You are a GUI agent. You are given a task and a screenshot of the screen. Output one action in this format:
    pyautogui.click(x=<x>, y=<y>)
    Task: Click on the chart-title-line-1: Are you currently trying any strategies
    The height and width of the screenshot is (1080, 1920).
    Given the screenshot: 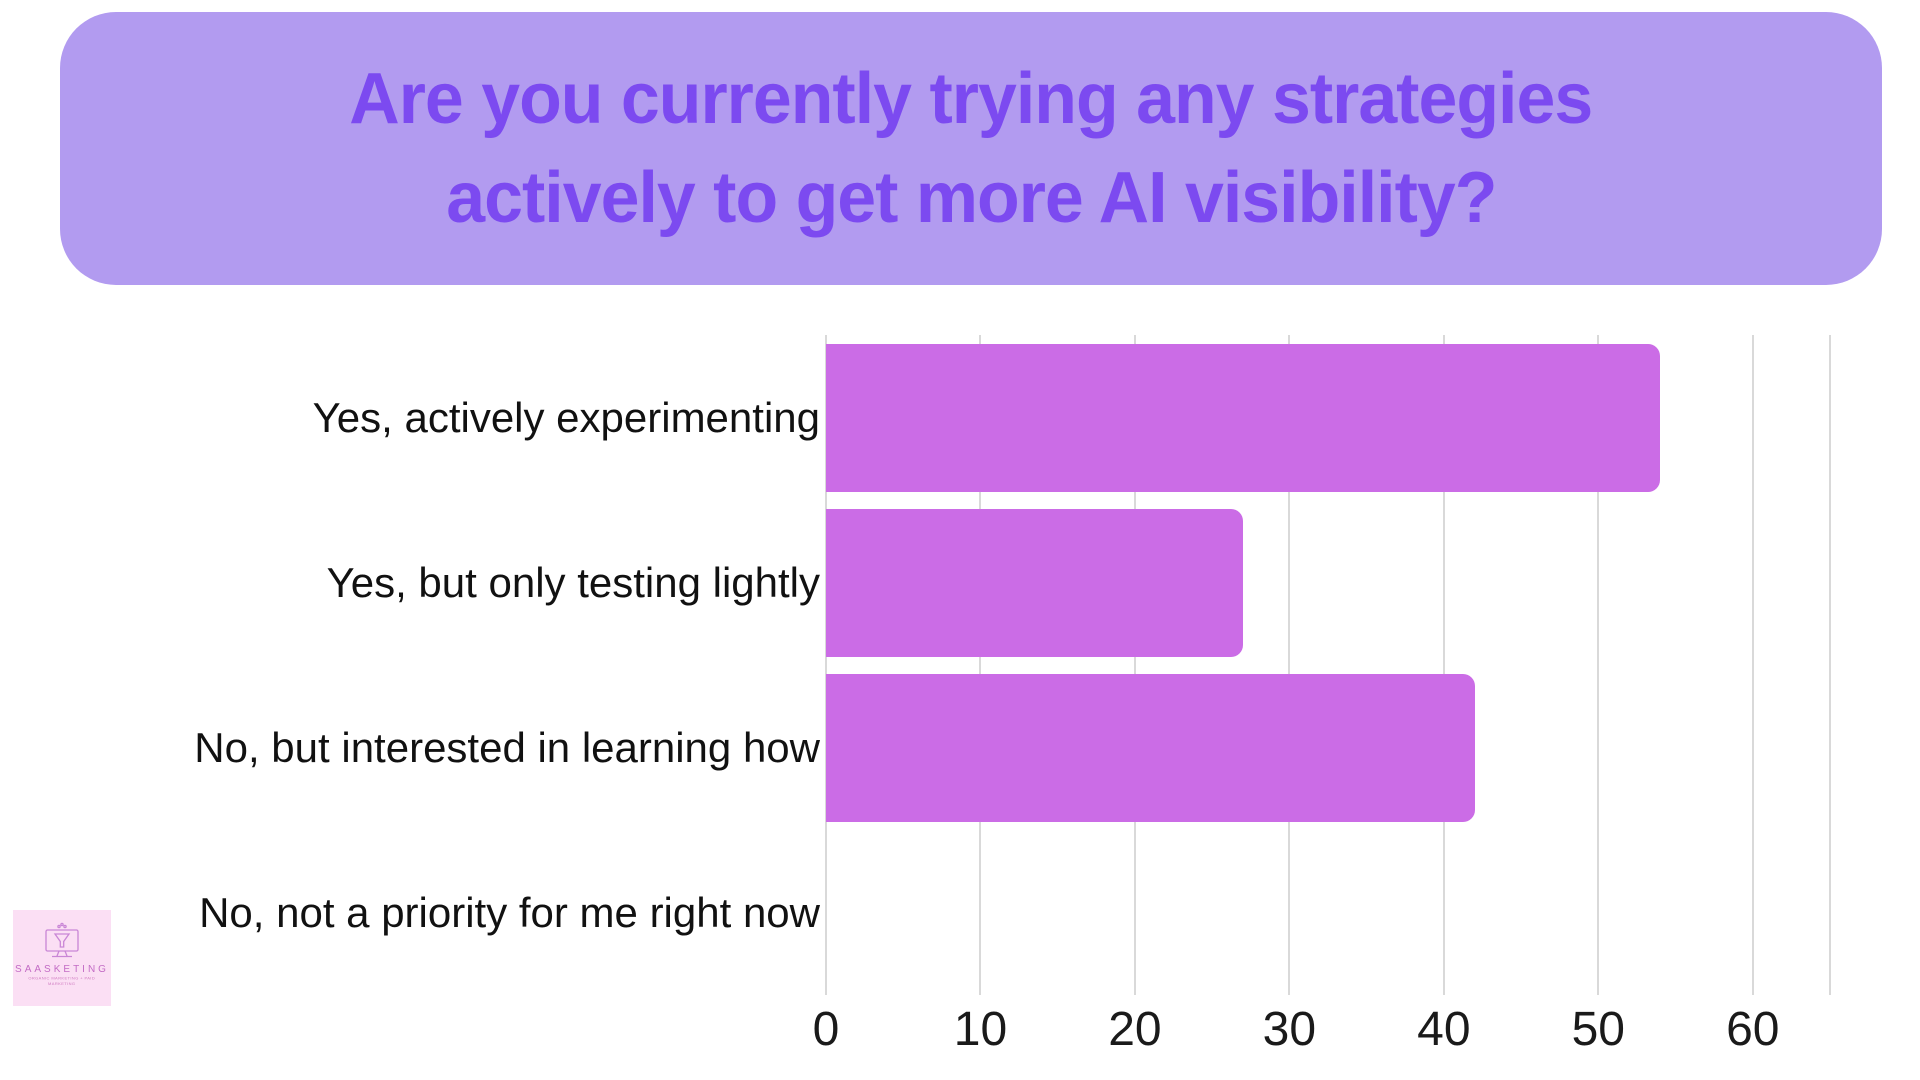 What is the action you would take?
    pyautogui.click(x=971, y=98)
    